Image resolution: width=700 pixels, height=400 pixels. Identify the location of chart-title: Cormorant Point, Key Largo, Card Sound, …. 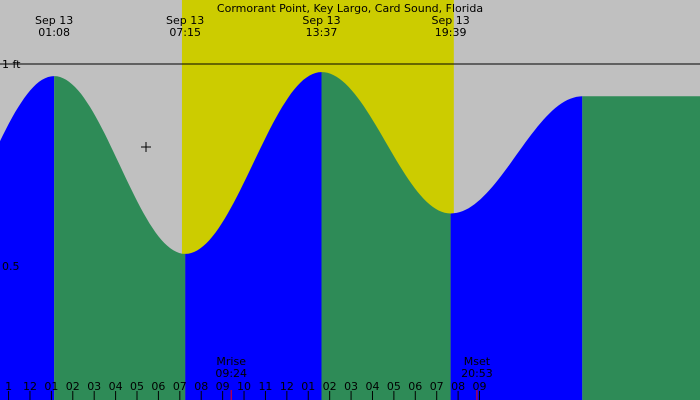
(350, 8).